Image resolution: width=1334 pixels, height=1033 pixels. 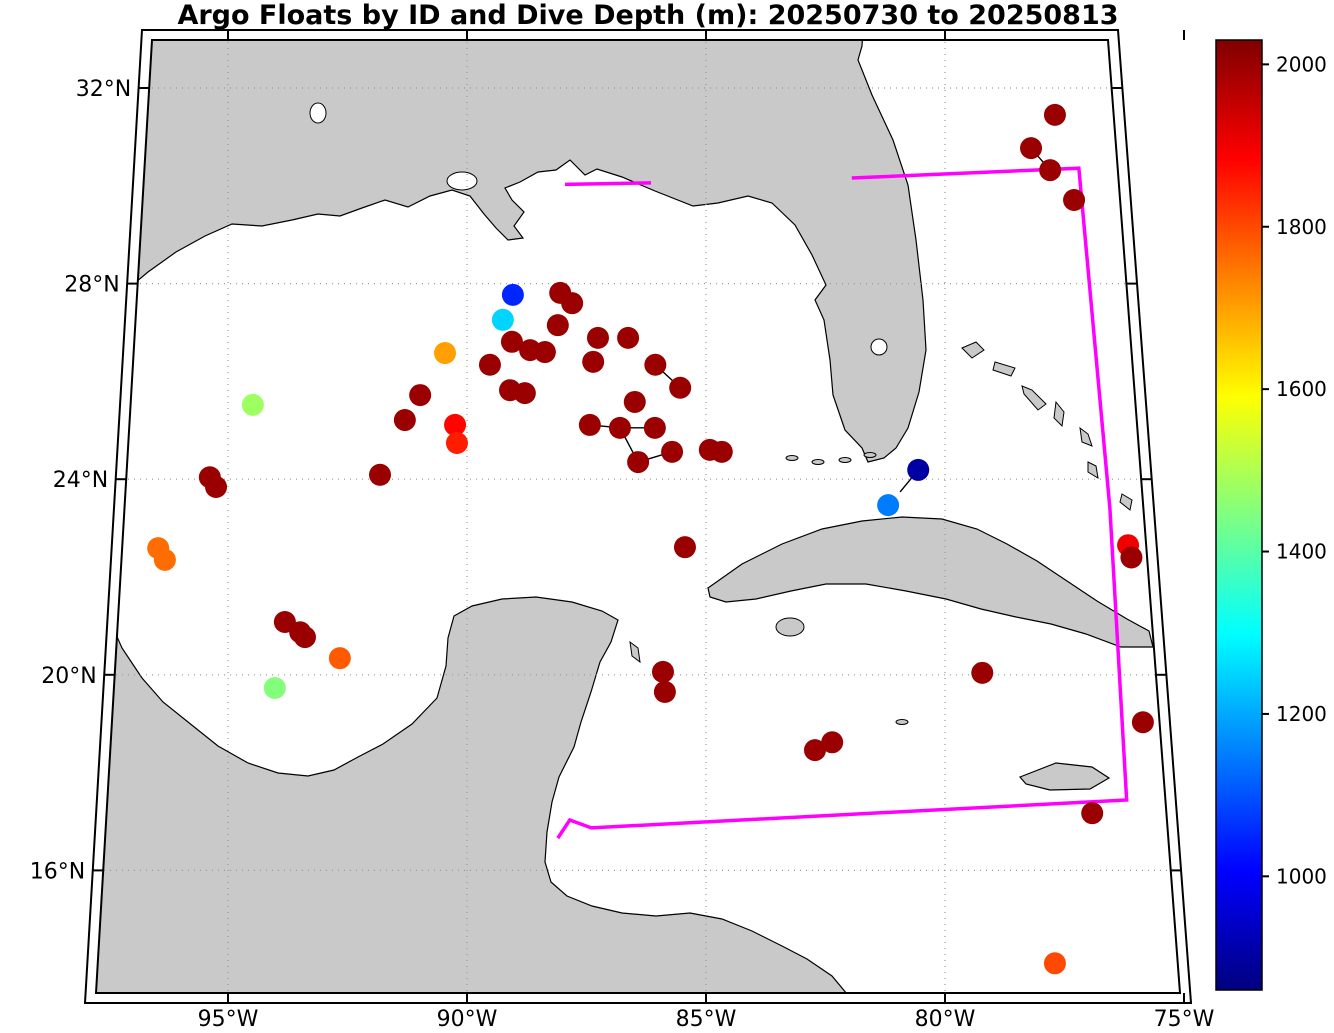 What do you see at coordinates (91, 285) in the screenshot?
I see `lat-tick-label: 28°N` at bounding box center [91, 285].